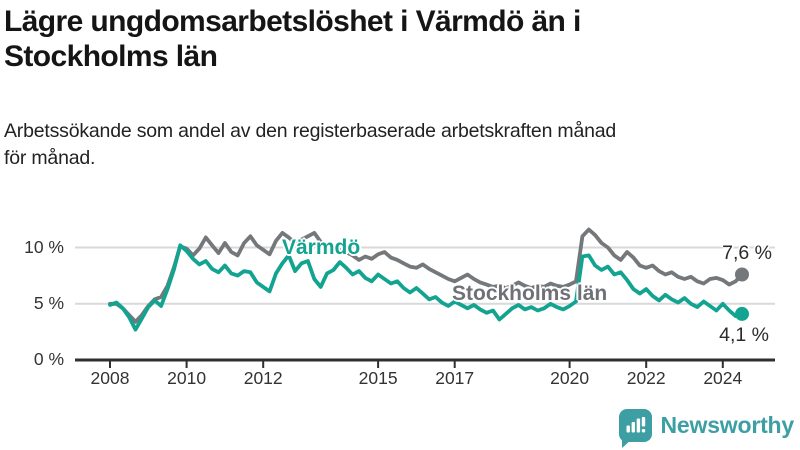  What do you see at coordinates (321, 247) in the screenshot?
I see `series-label-varmdo: Värmdö` at bounding box center [321, 247].